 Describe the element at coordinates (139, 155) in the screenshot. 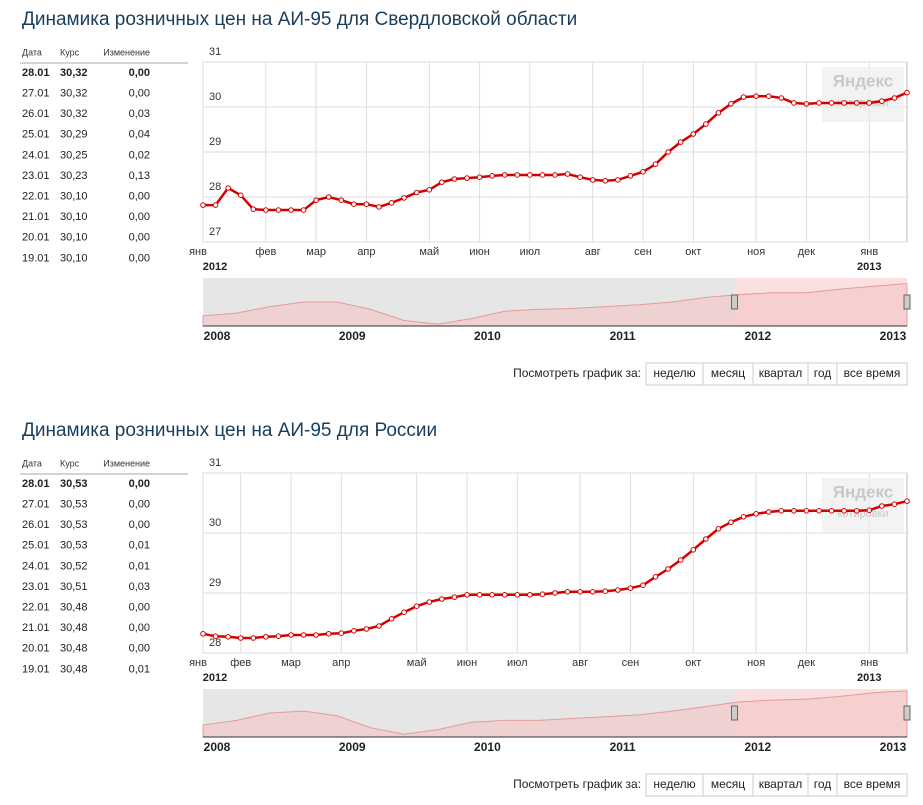

I see `table-cell: 0,02` at that location.